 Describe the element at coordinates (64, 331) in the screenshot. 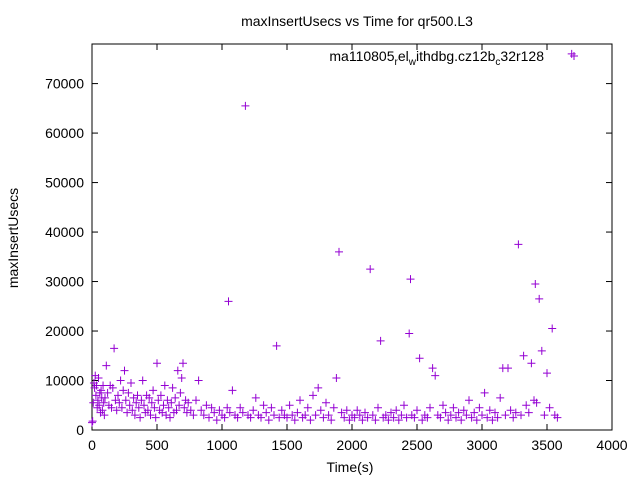

I see `y-tick-label: 20000` at that location.